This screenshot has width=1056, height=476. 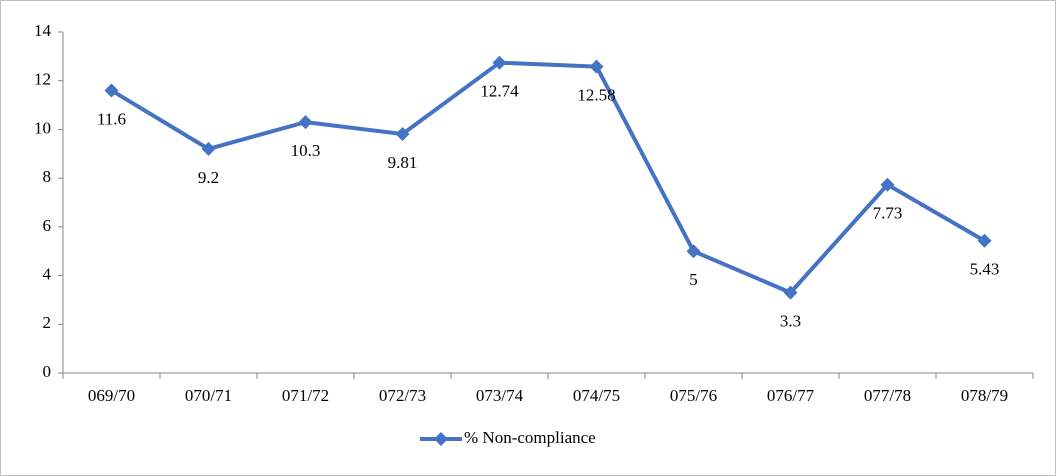 What do you see at coordinates (402, 395) in the screenshot?
I see `x-tick-label: 072/73` at bounding box center [402, 395].